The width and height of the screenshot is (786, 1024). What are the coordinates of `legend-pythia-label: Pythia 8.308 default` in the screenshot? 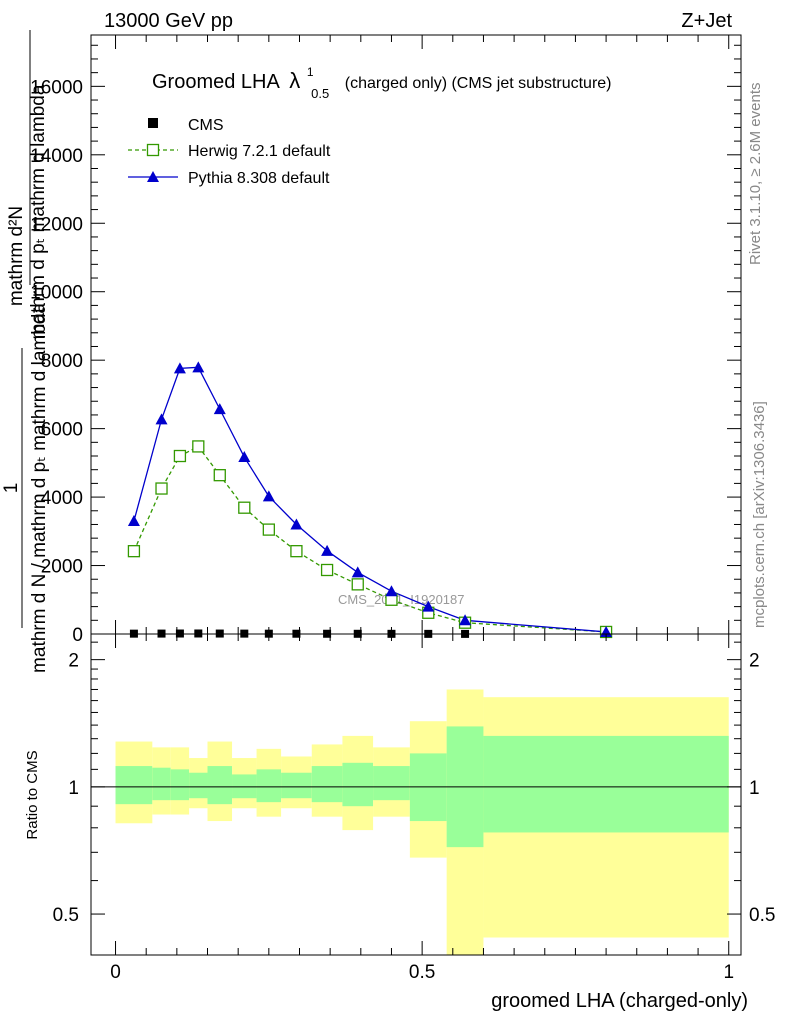 It's located at (259, 178).